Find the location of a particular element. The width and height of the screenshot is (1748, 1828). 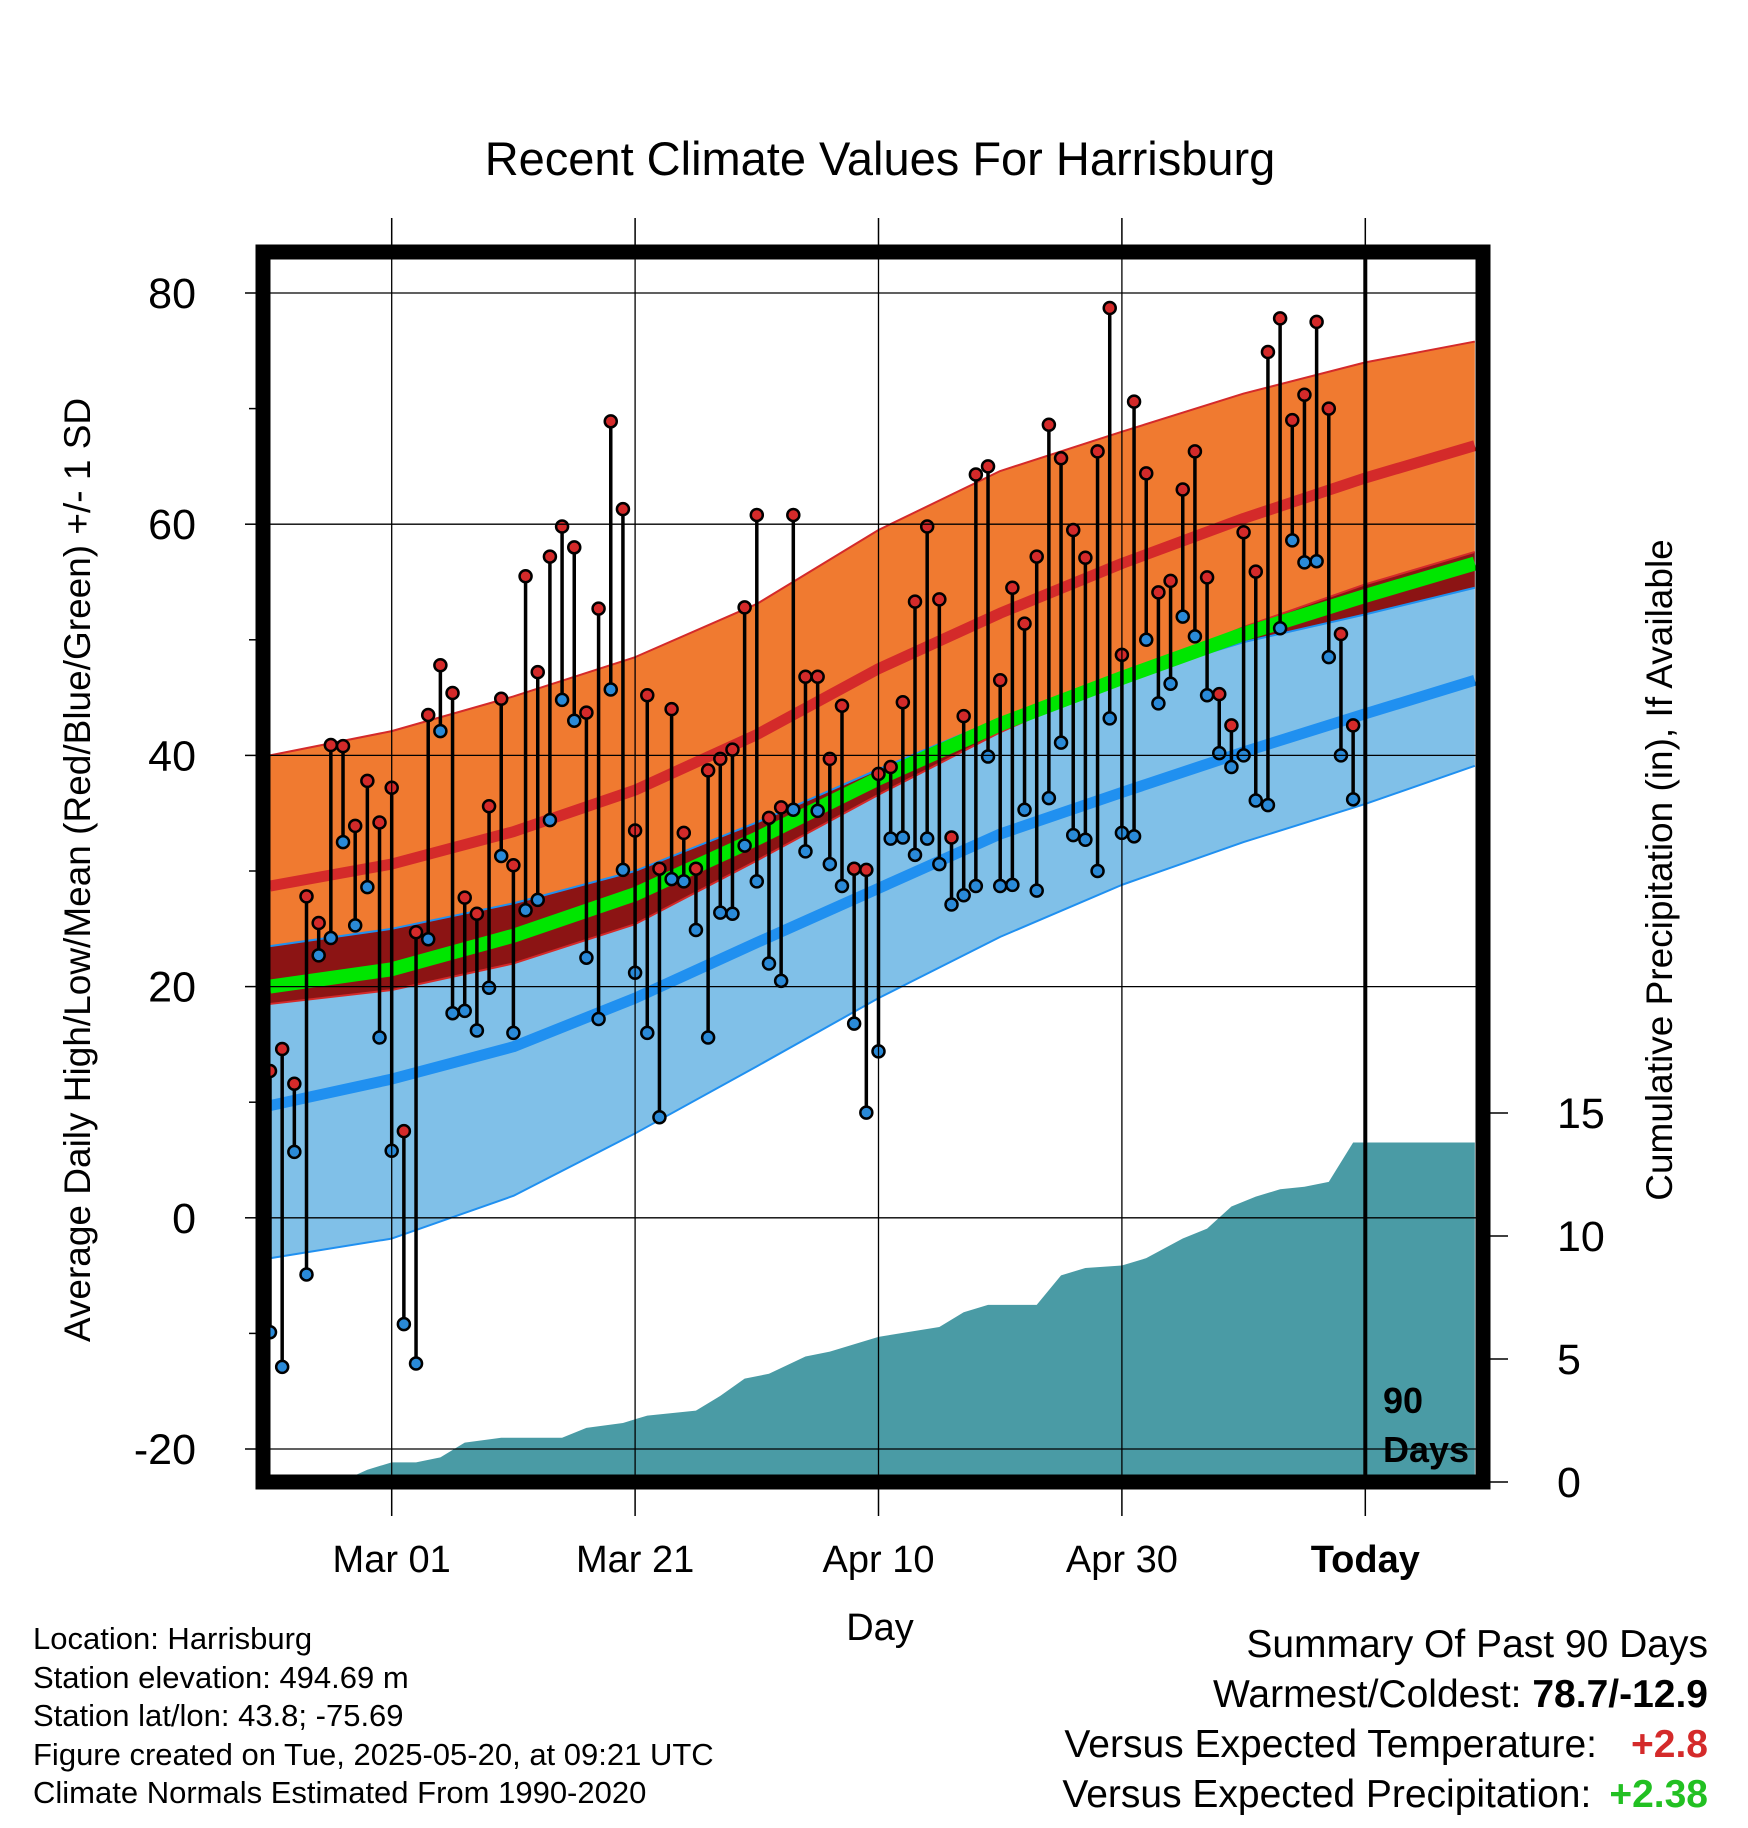

precip-area is located at coordinates (878, 1312).